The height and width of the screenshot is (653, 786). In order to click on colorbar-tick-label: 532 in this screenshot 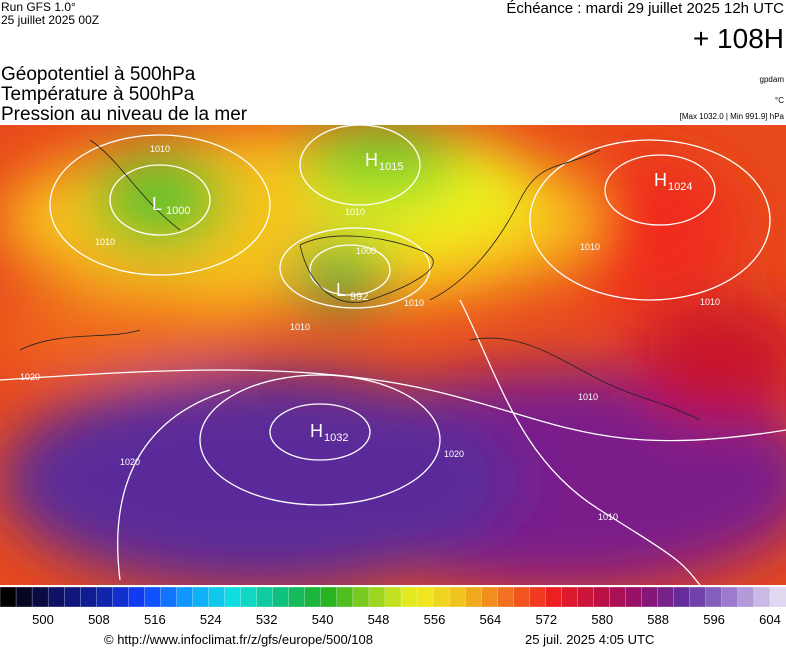, I will do `click(267, 619)`.